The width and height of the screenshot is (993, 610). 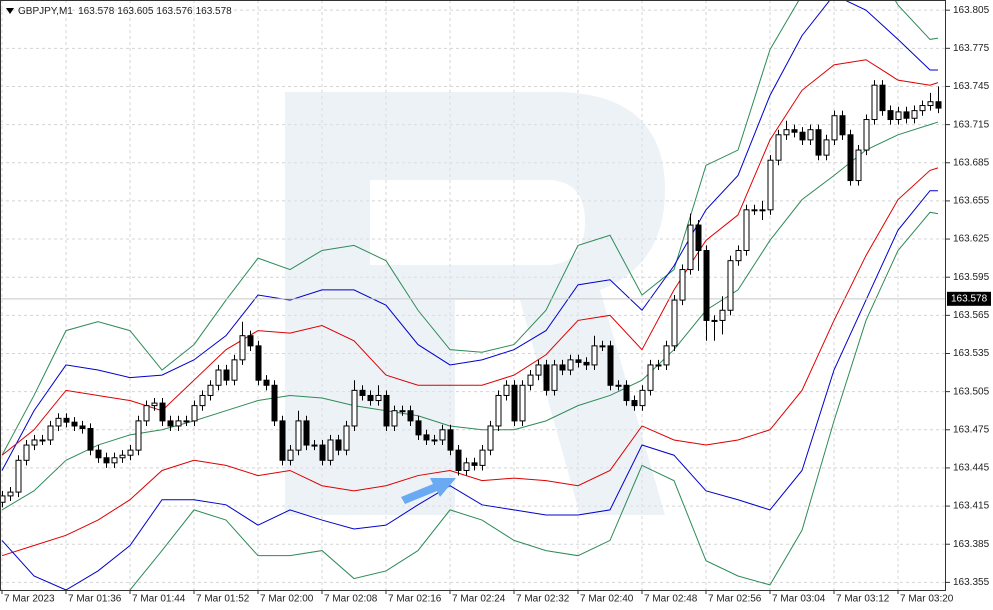 I want to click on last-price-marker, so click(x=969, y=298).